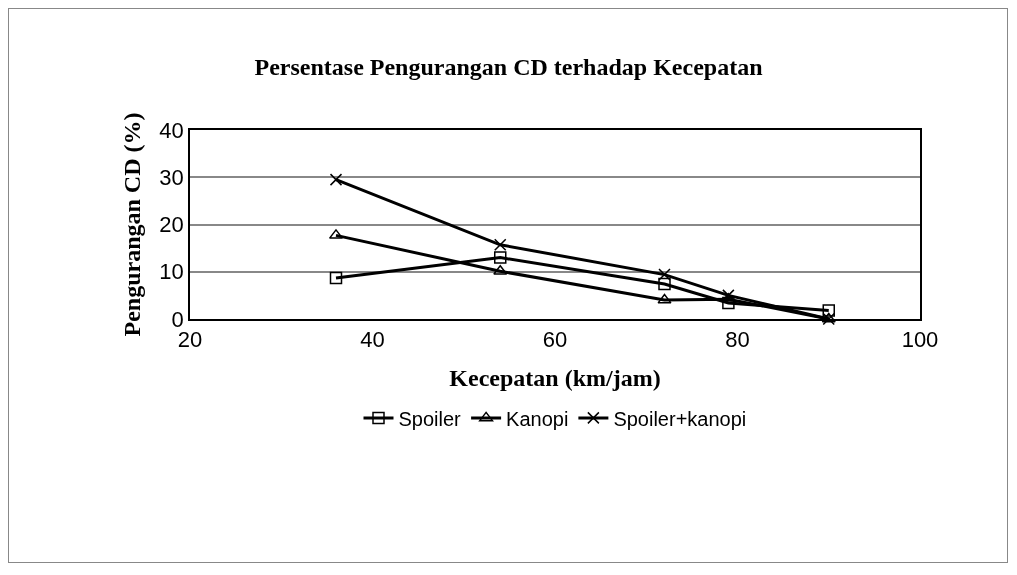  What do you see at coordinates (171, 272) in the screenshot?
I see `y-tick-label: 10` at bounding box center [171, 272].